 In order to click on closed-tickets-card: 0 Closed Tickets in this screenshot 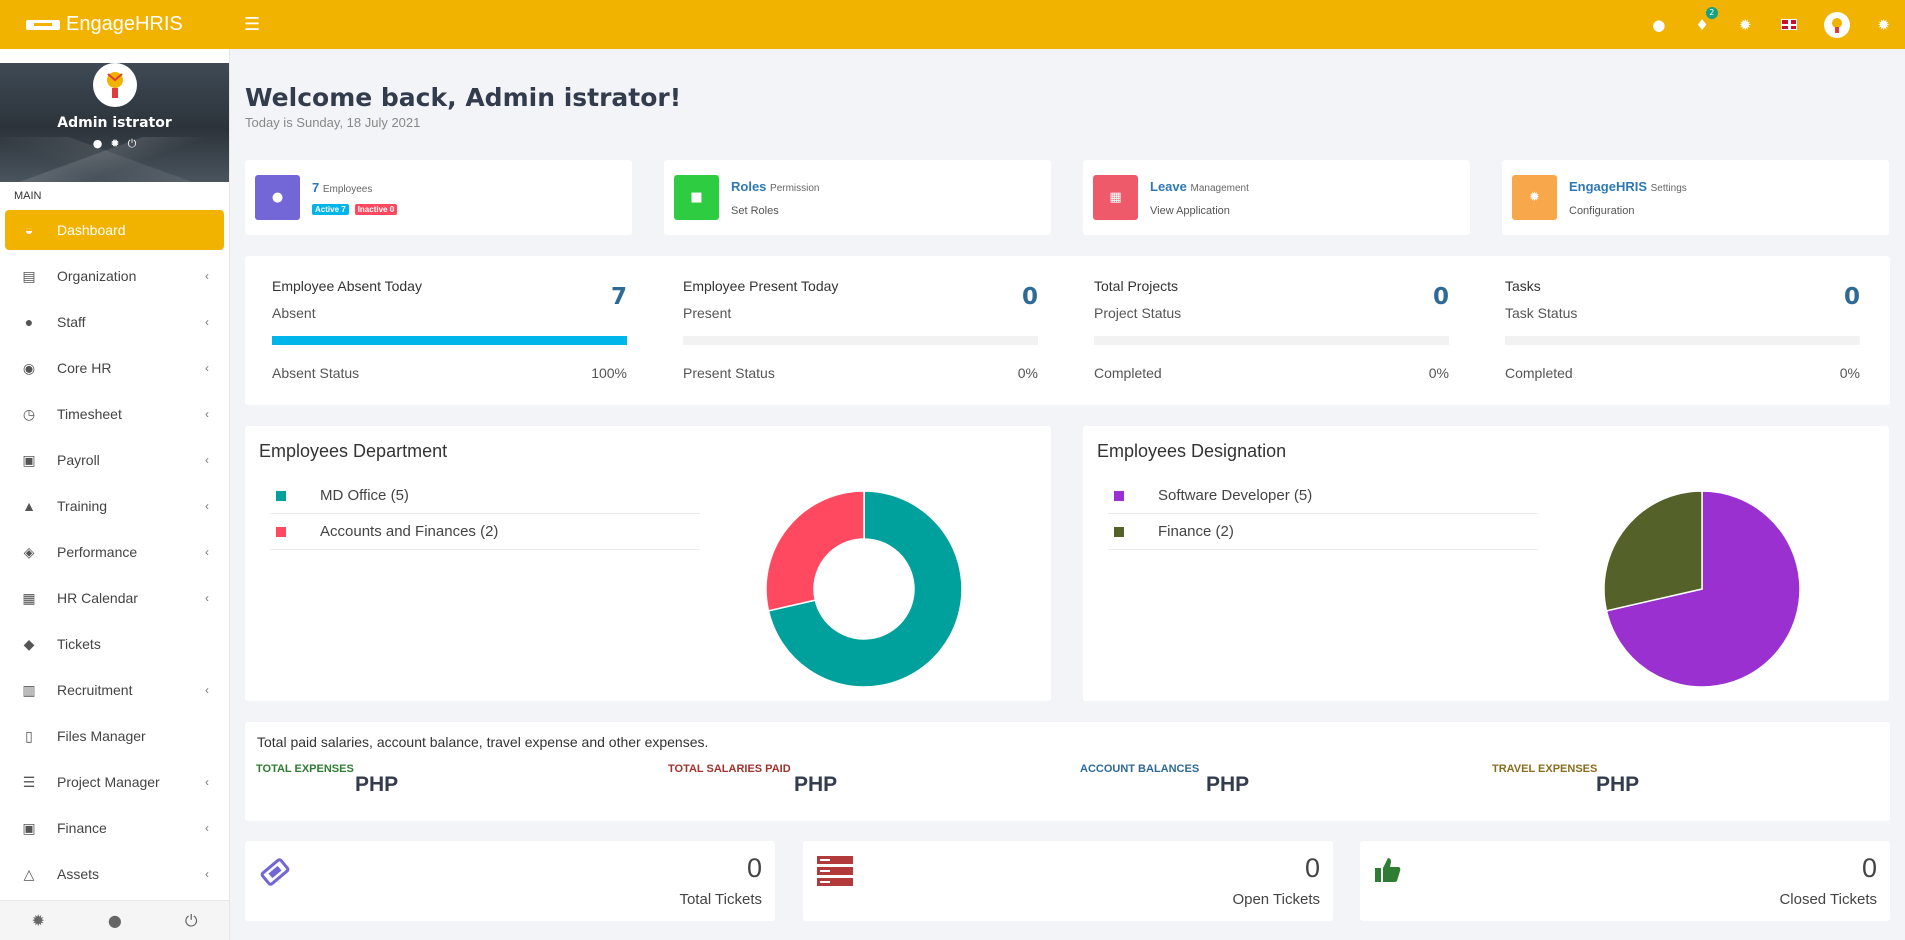, I will do `click(1625, 881)`.